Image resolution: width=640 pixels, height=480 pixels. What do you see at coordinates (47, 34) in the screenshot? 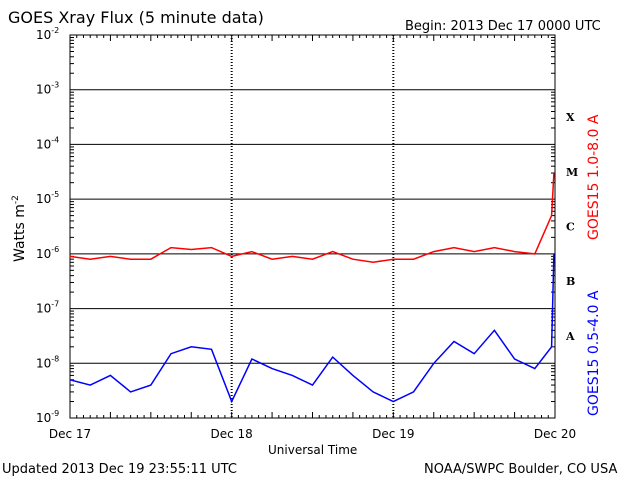
I see `y-tick-label: 10⁻²` at bounding box center [47, 34].